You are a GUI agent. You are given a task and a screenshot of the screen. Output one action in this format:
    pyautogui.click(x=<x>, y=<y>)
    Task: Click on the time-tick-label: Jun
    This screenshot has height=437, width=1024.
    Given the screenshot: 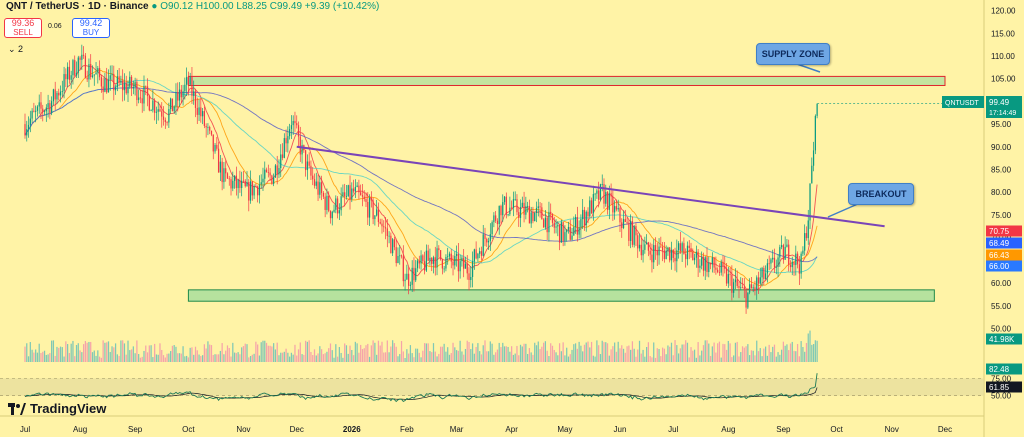 What is the action you would take?
    pyautogui.click(x=620, y=429)
    